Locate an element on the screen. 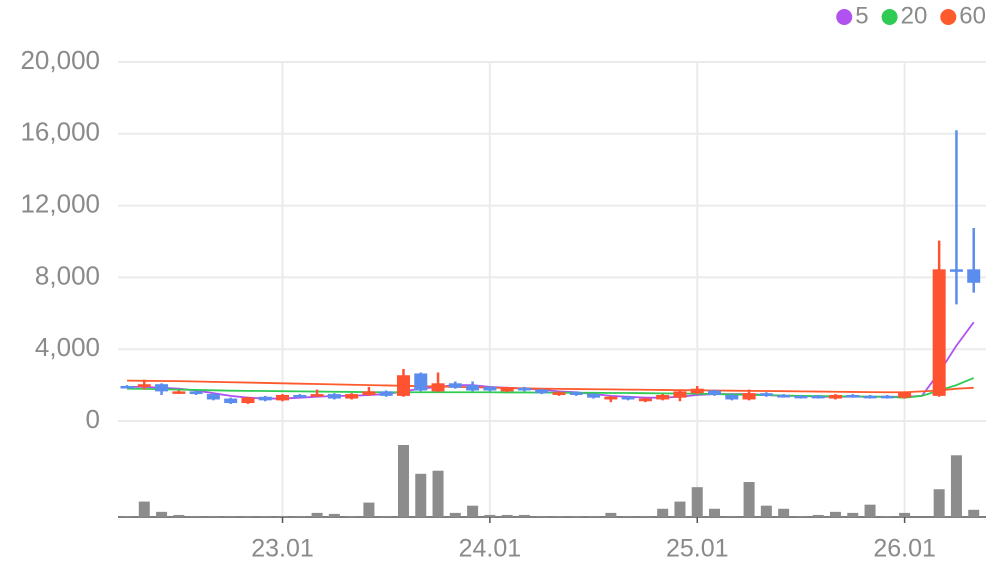 The height and width of the screenshot is (567, 996). legend-label: 20 is located at coordinates (914, 15).